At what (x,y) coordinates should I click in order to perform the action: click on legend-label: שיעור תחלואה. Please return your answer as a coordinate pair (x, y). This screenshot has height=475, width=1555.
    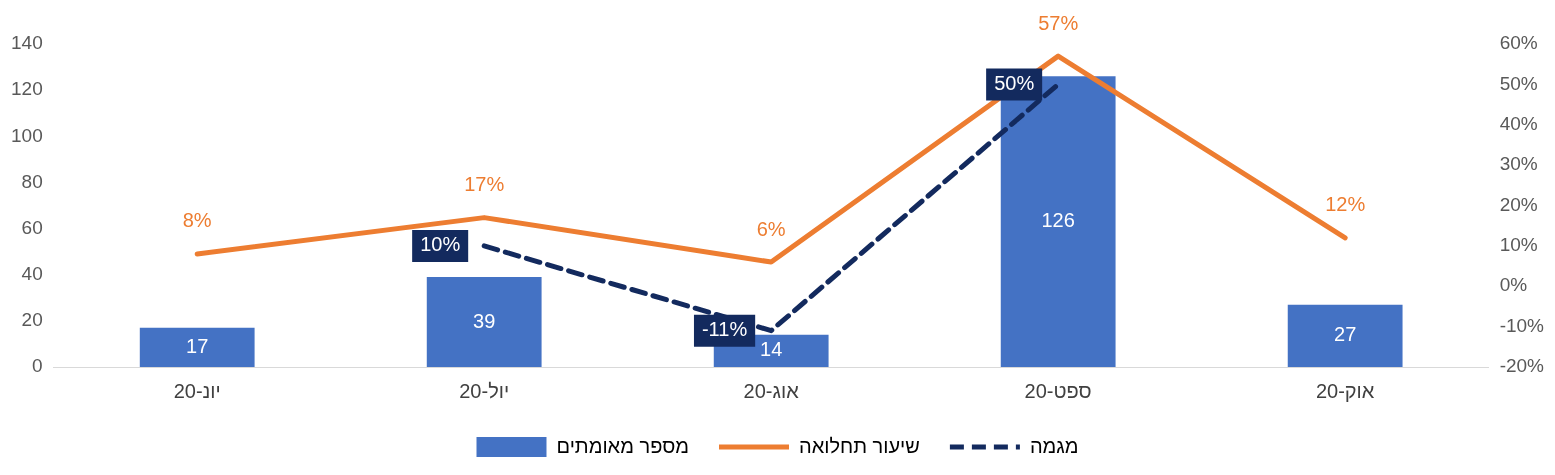
    Looking at the image, I should click on (859, 445).